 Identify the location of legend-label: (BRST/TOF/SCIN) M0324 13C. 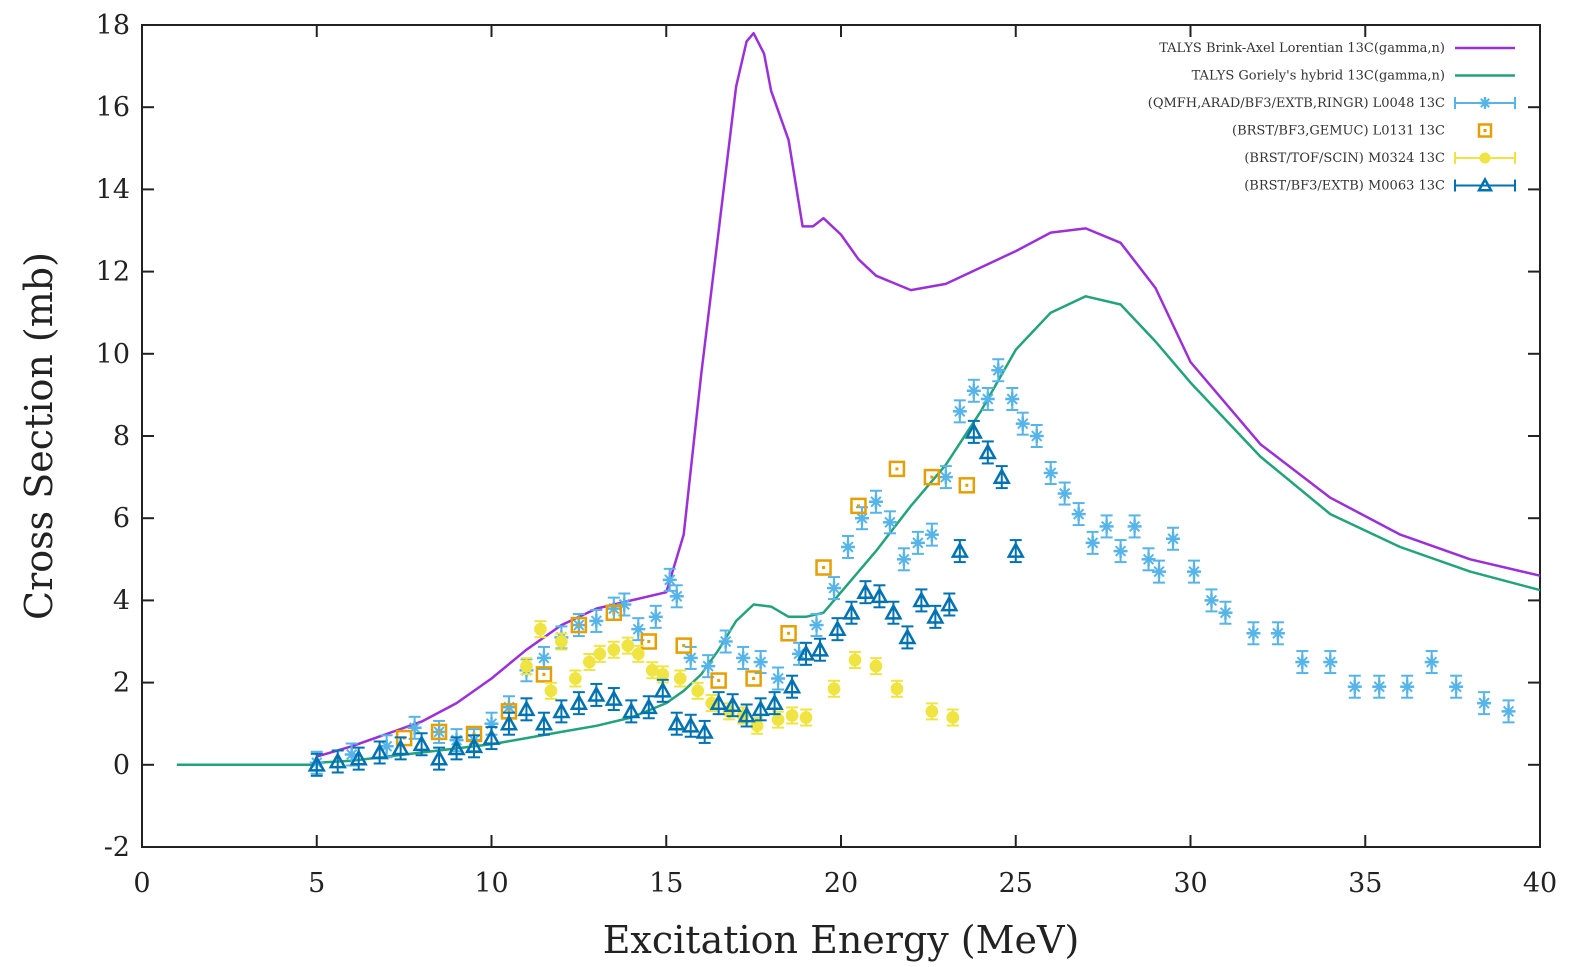
(1344, 158).